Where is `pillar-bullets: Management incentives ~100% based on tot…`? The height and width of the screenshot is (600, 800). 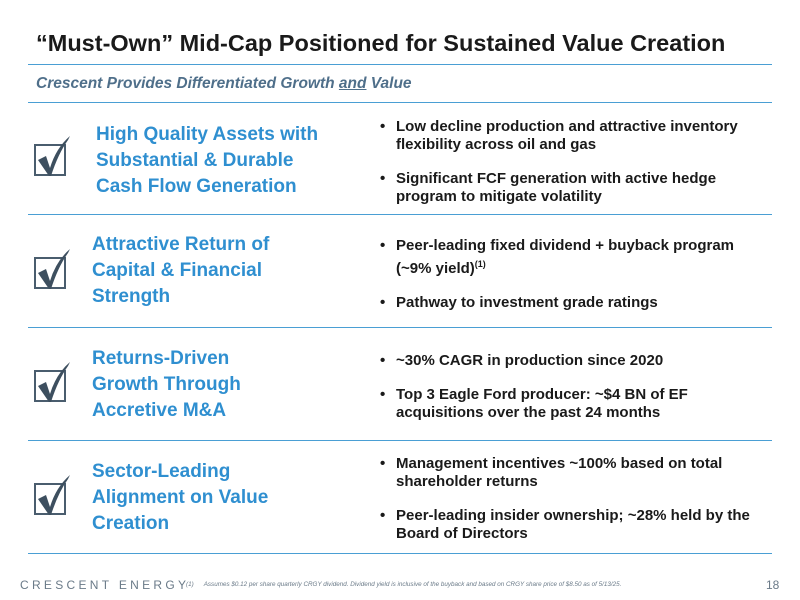 pillar-bullets: Management incentives ~100% based on tot… is located at coordinates (575, 507).